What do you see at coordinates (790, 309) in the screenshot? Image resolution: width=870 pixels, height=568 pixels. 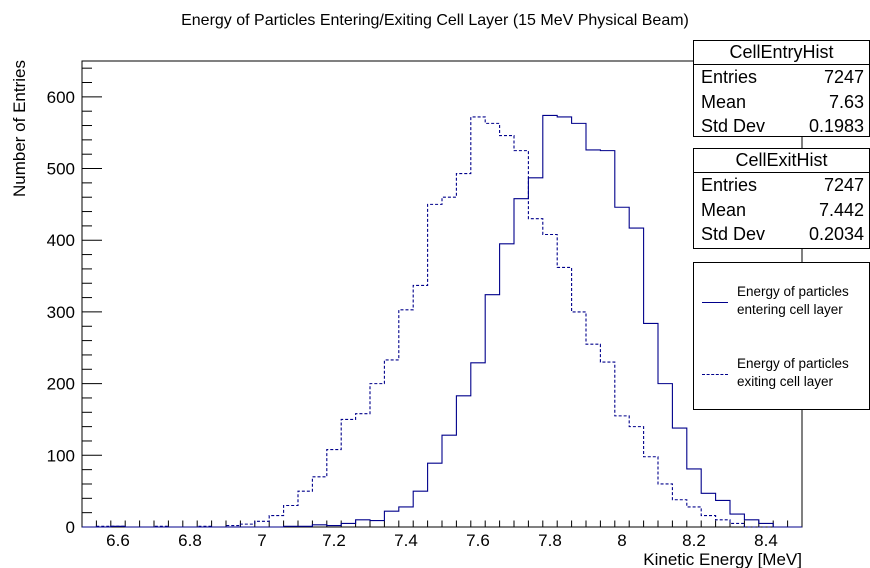 I see `legend-entering-line2: entering cell layer` at bounding box center [790, 309].